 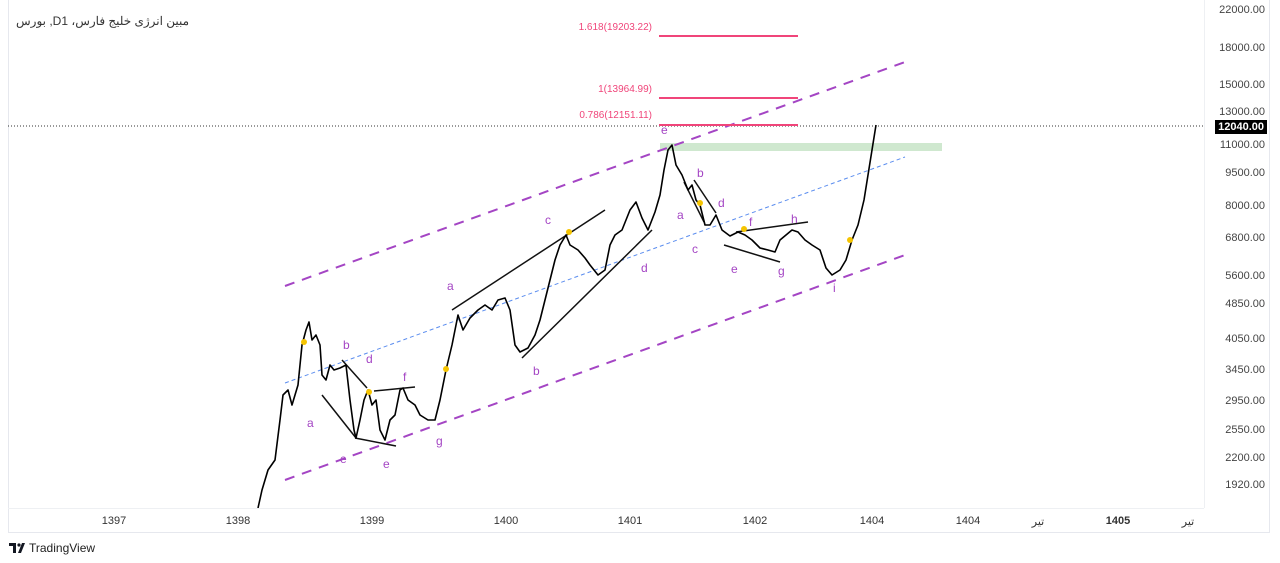 I want to click on time-tick: 1400, so click(x=506, y=521).